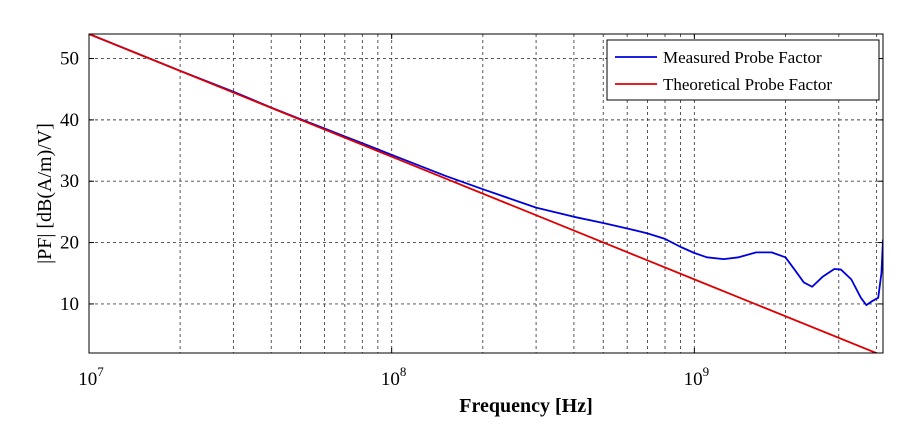  What do you see at coordinates (69, 59) in the screenshot?
I see `y-tick-label: 50` at bounding box center [69, 59].